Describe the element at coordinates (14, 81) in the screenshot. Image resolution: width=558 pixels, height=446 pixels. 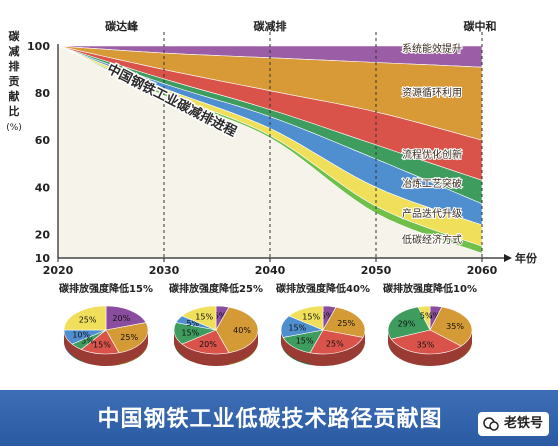
I see `y-axis-label-char: 贡` at that location.